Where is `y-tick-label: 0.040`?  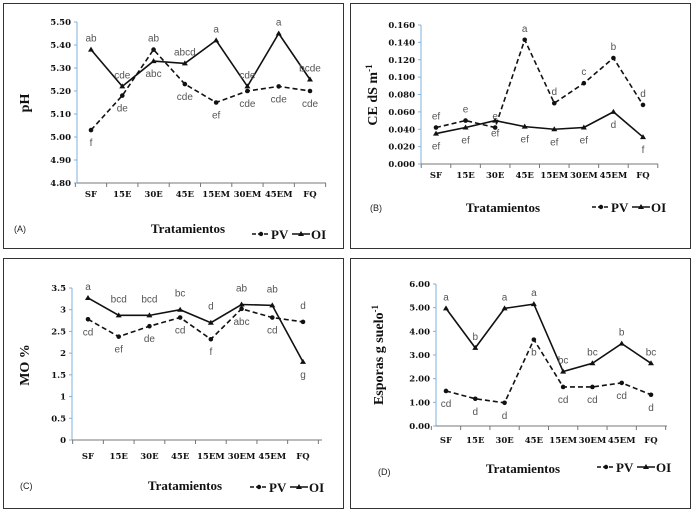
y-tick-label: 0.040 is located at coordinates (401, 130).